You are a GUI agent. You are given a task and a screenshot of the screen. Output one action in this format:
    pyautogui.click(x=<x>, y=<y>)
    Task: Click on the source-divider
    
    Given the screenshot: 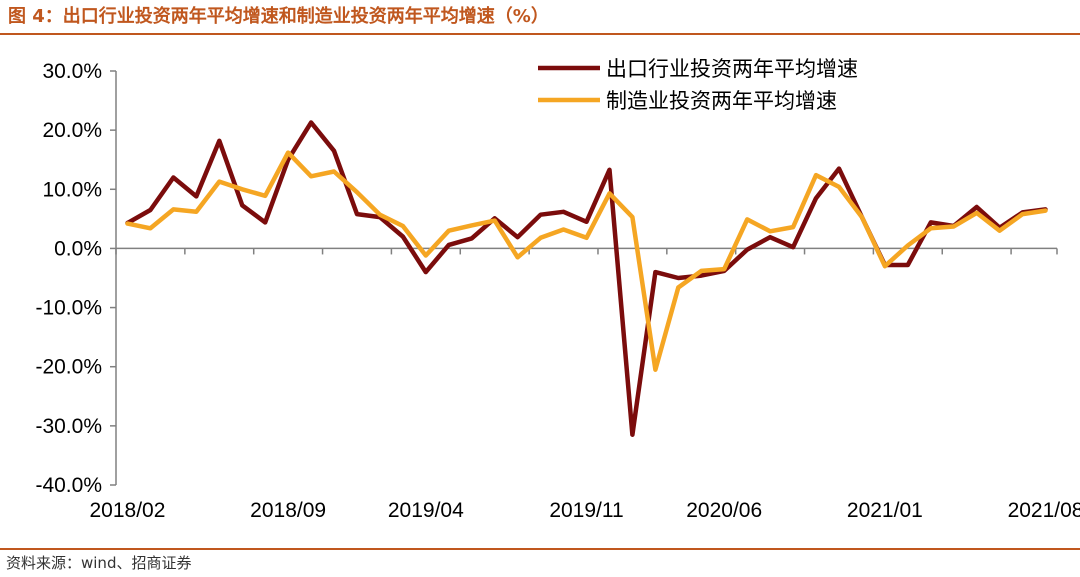 What is the action you would take?
    pyautogui.click(x=540, y=549)
    